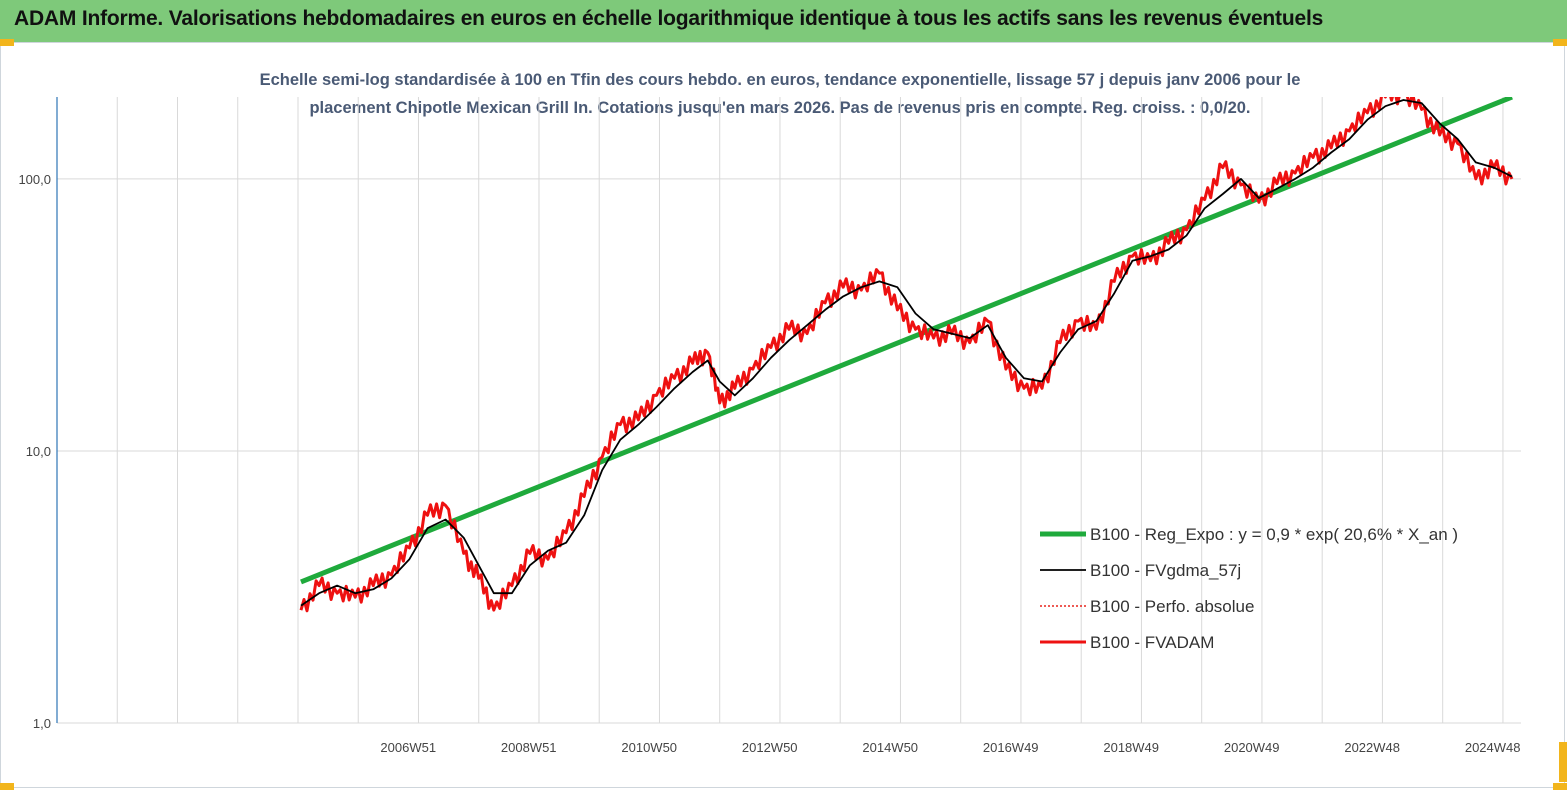 The image size is (1567, 790). I want to click on x-tick-label: 2016W49, so click(1011, 747).